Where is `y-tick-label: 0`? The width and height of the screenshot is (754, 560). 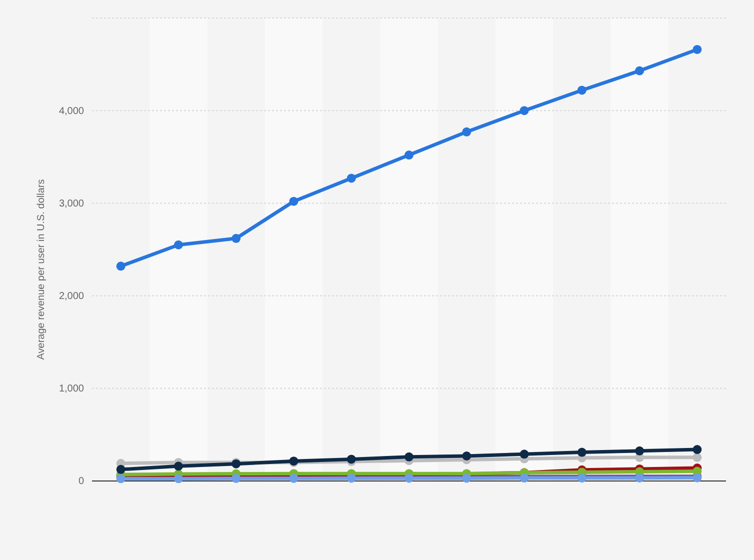 y-tick-label: 0 is located at coordinates (81, 482).